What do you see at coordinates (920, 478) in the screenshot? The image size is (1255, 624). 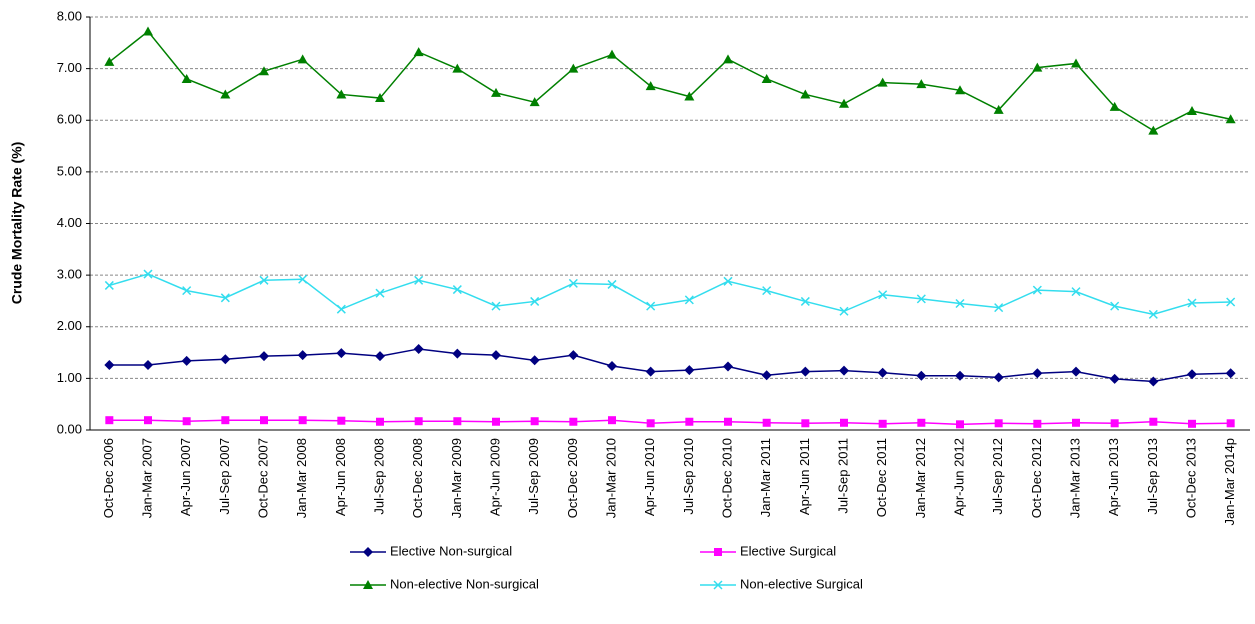 I see `x-tick-label: Jan-Mar 2012` at bounding box center [920, 478].